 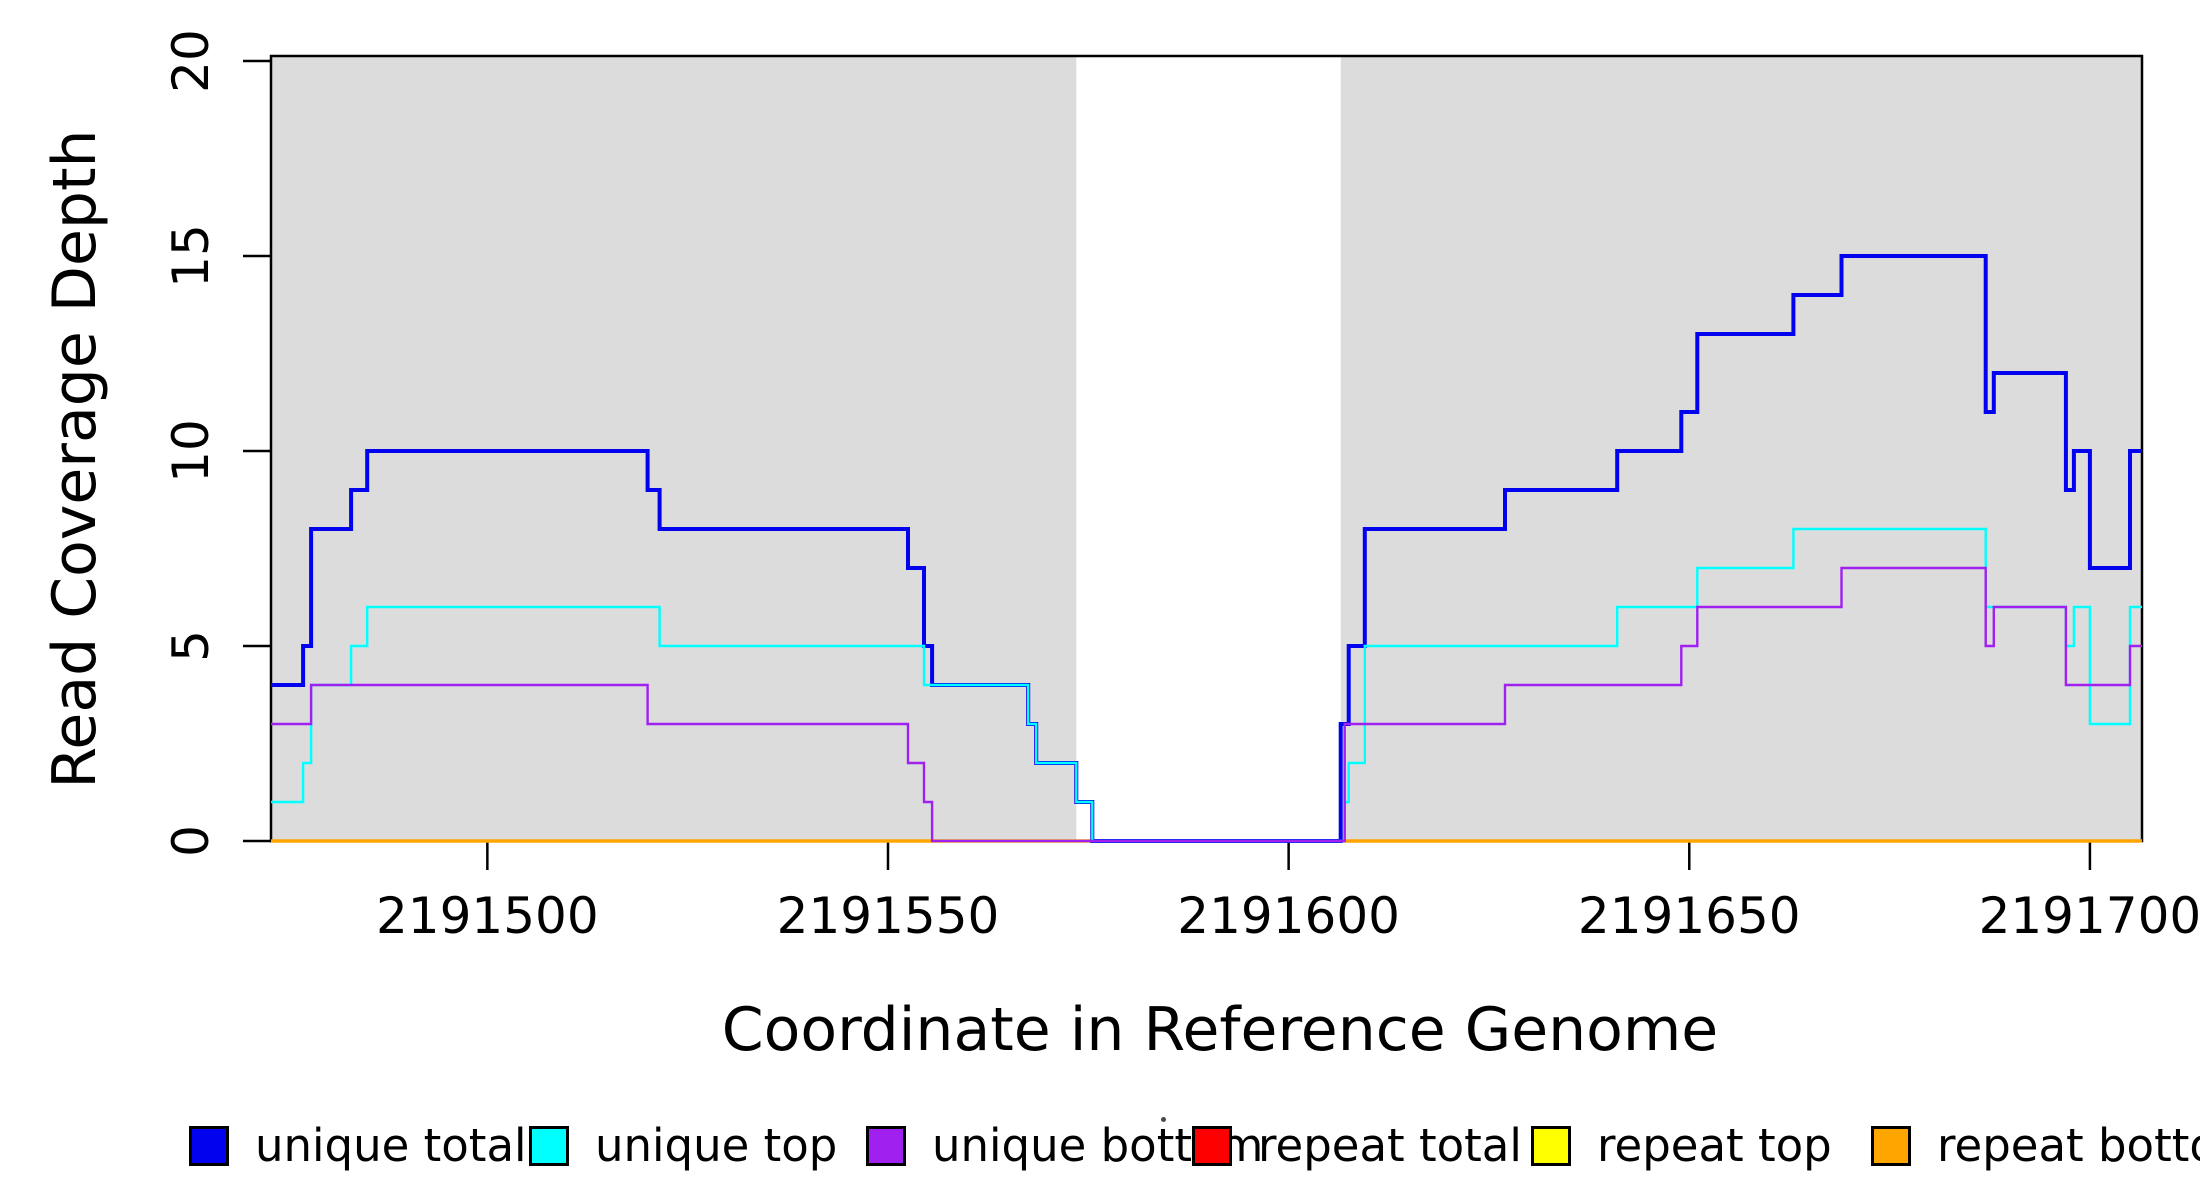 What do you see at coordinates (1288, 916) in the screenshot?
I see `x-tick-label: 2191600` at bounding box center [1288, 916].